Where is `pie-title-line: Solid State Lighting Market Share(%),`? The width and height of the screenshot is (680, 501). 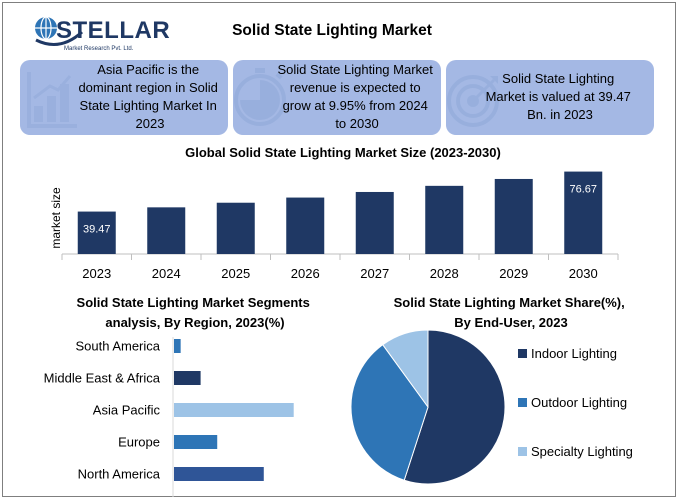
pie-title-line: Solid State Lighting Market Share(%), is located at coordinates (509, 302).